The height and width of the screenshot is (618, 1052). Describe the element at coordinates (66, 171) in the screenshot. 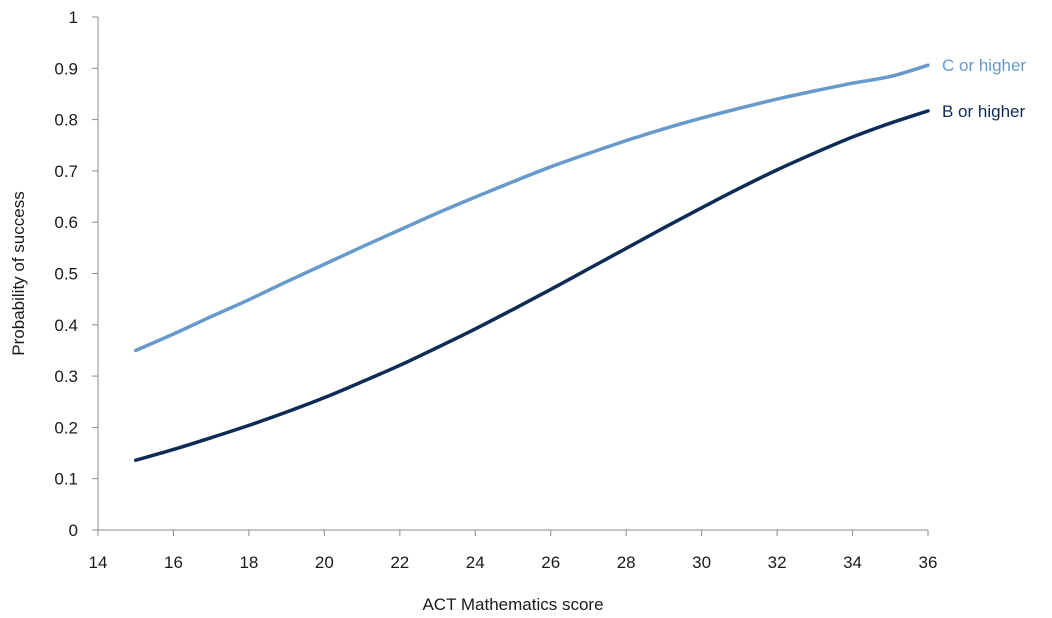

I see `y-tick-label: 0.7` at that location.